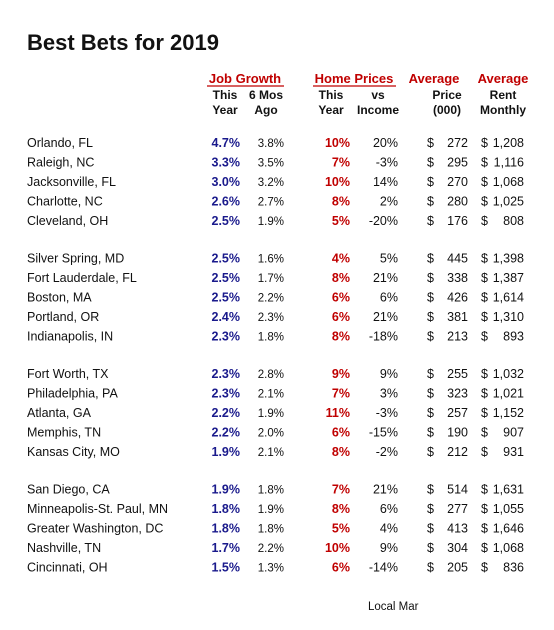 This screenshot has width=554, height=630. What do you see at coordinates (271, 144) in the screenshot?
I see `cell: 3.8%` at bounding box center [271, 144].